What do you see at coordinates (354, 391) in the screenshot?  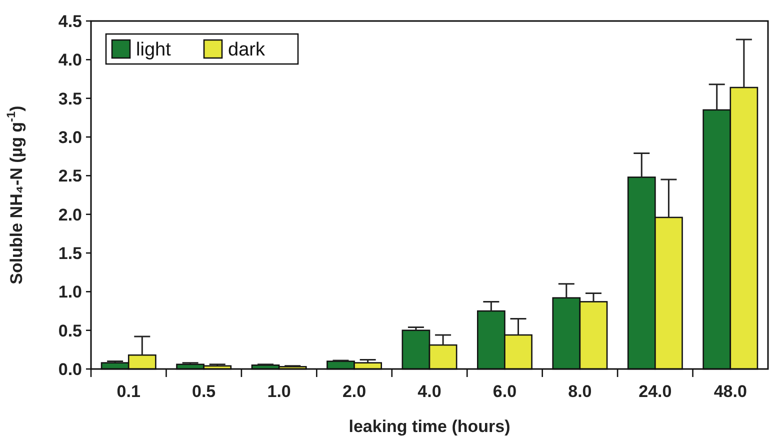 I see `x-tick-label: 2.0` at bounding box center [354, 391].